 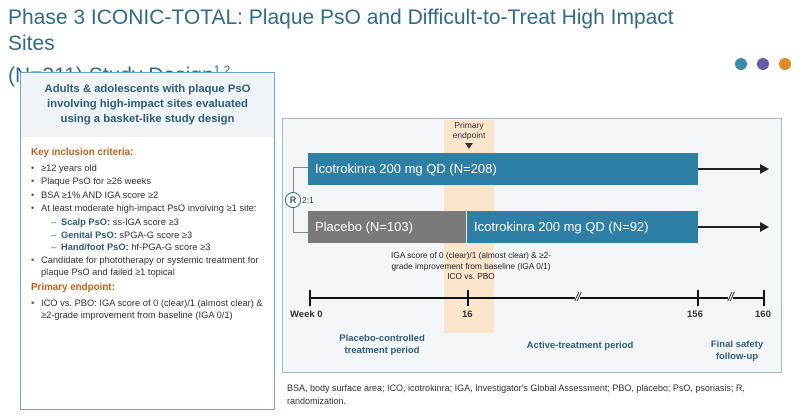 I want to click on inclusion-item: Plaque PsO for ≥26 weeks, so click(x=147, y=181).